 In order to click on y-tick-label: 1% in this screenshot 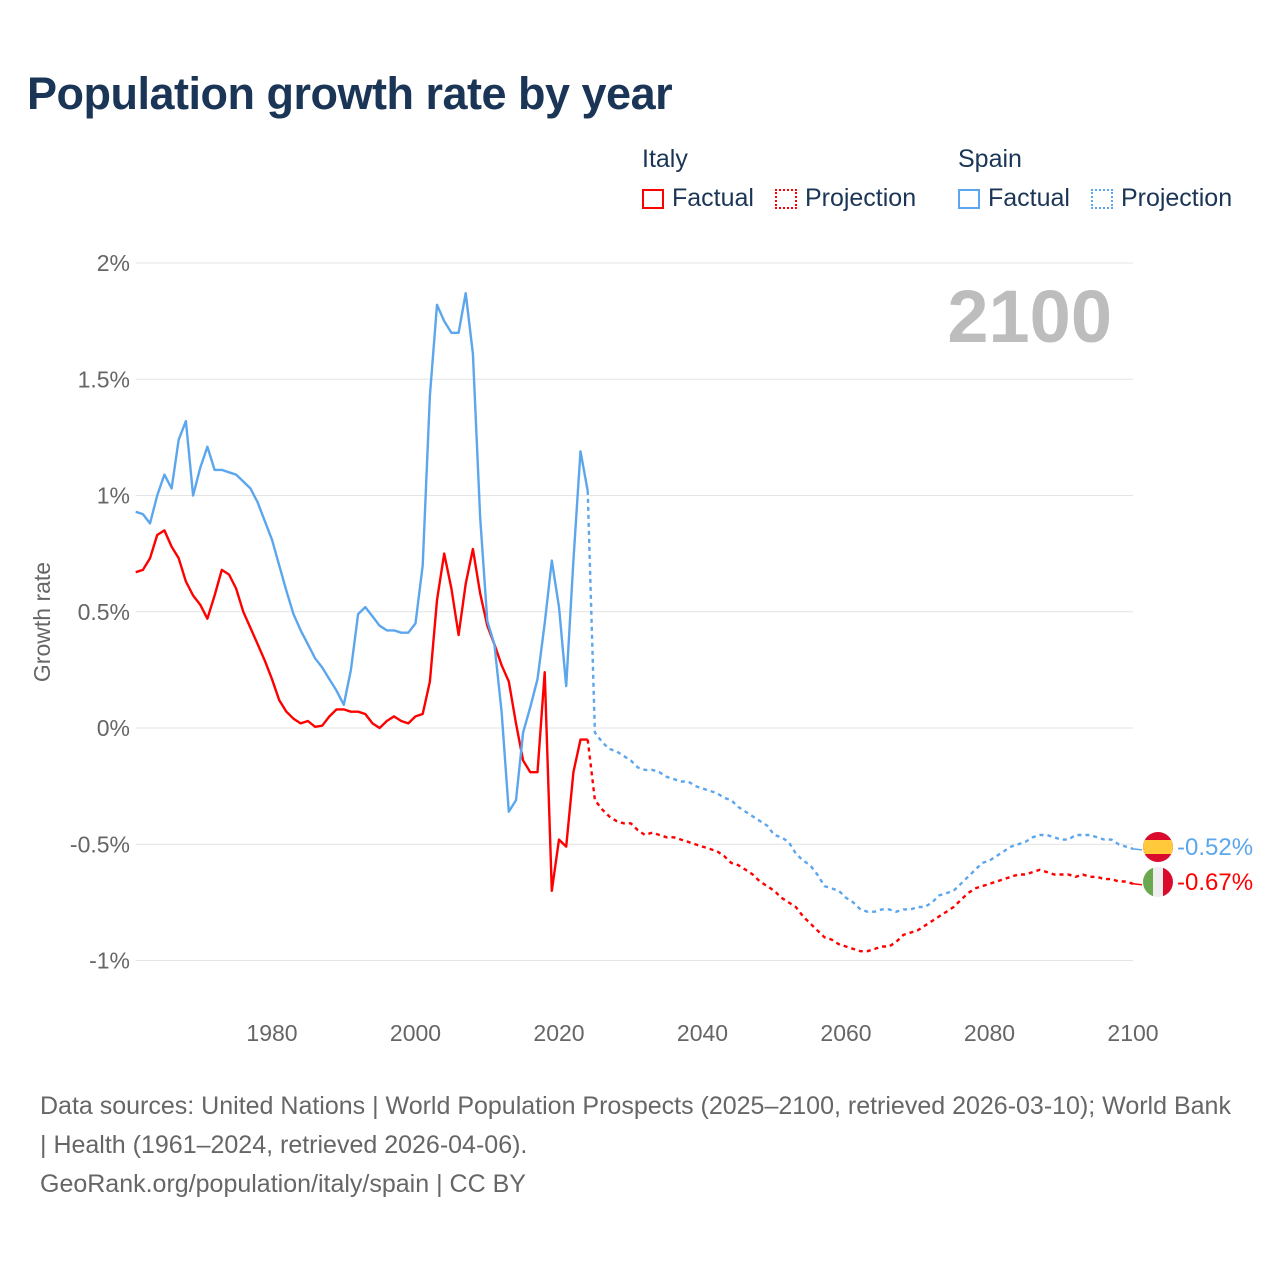, I will do `click(113, 496)`.